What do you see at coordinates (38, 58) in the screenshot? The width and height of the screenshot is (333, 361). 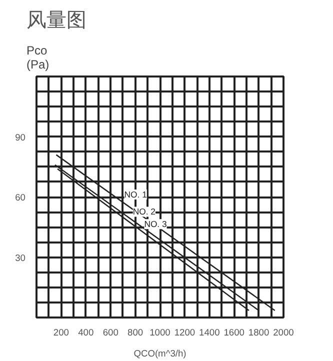 I see `y-axis-title: Pco (Pa)` at bounding box center [38, 58].